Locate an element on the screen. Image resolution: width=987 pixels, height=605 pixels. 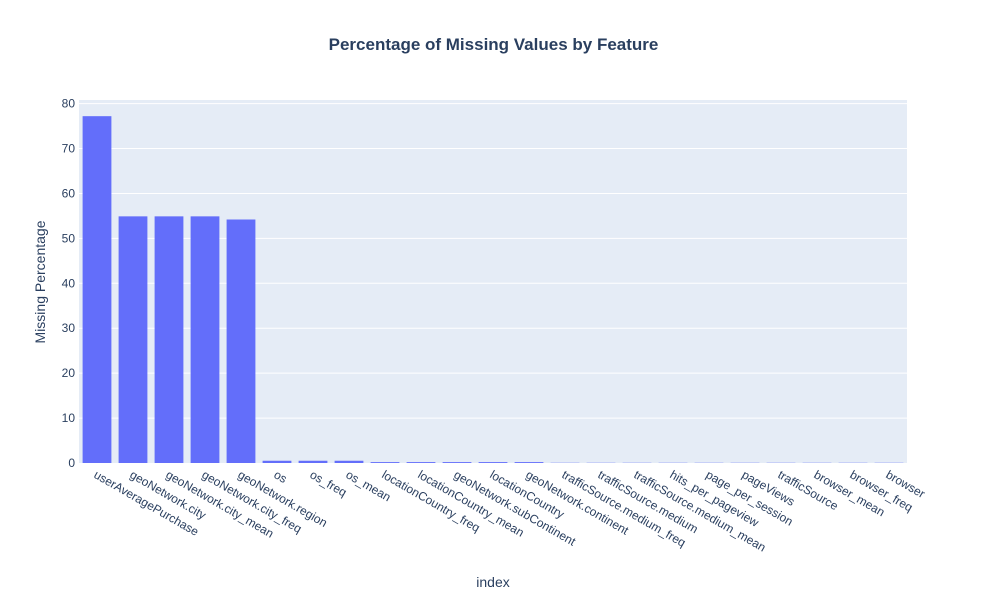
x-tick-label: os is located at coordinates (281, 476).